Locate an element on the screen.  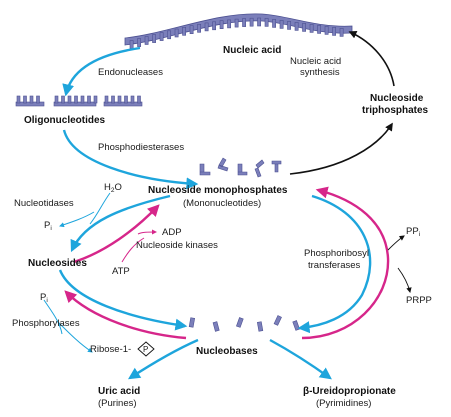
arrow-nucleic-to-oligo is located at coordinates (101, 71).